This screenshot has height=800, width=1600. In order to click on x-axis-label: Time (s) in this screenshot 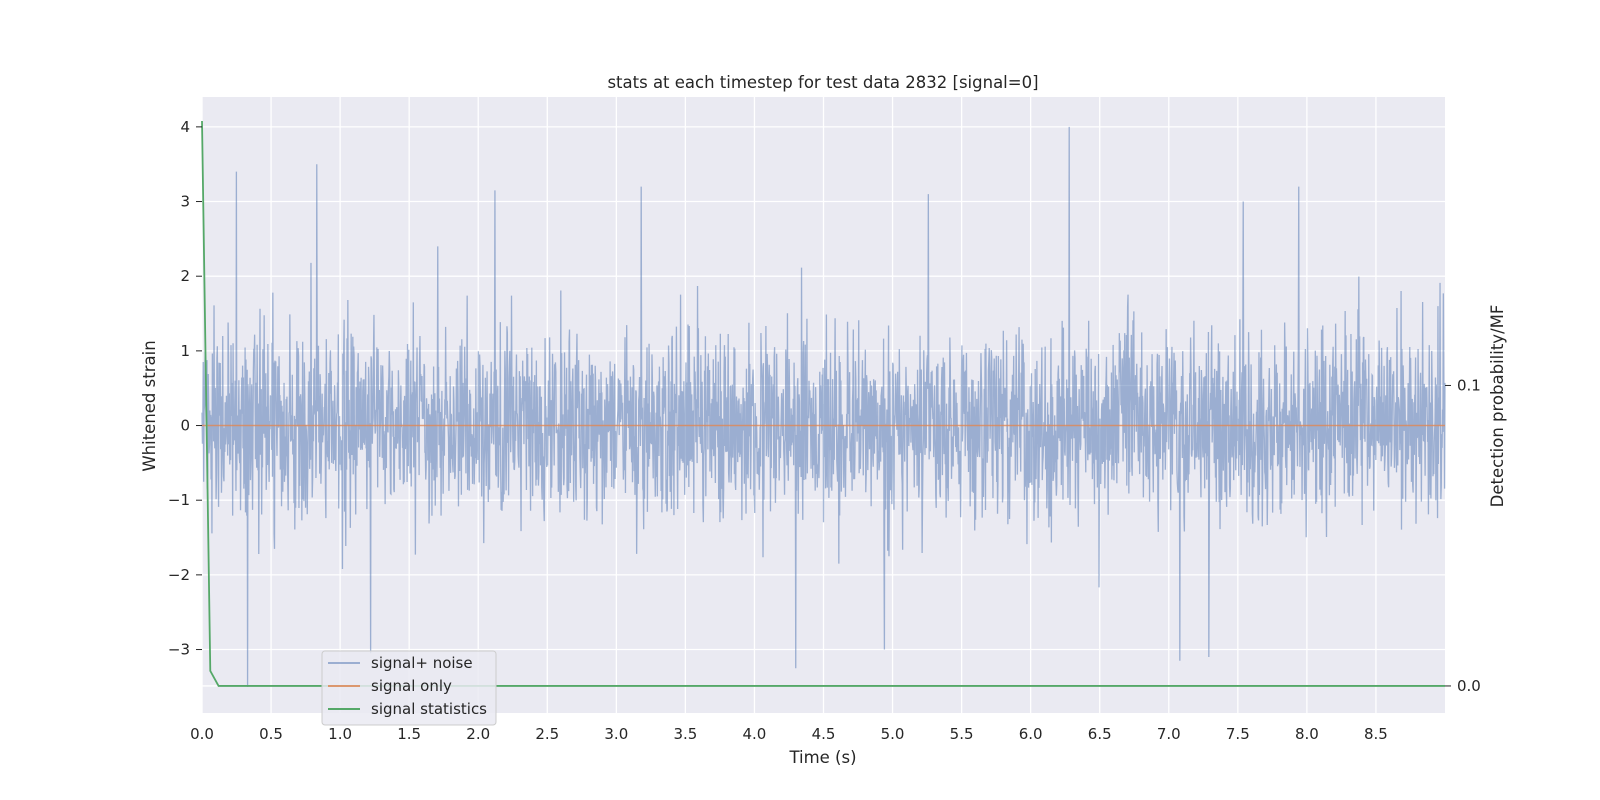, I will do `click(822, 757)`.